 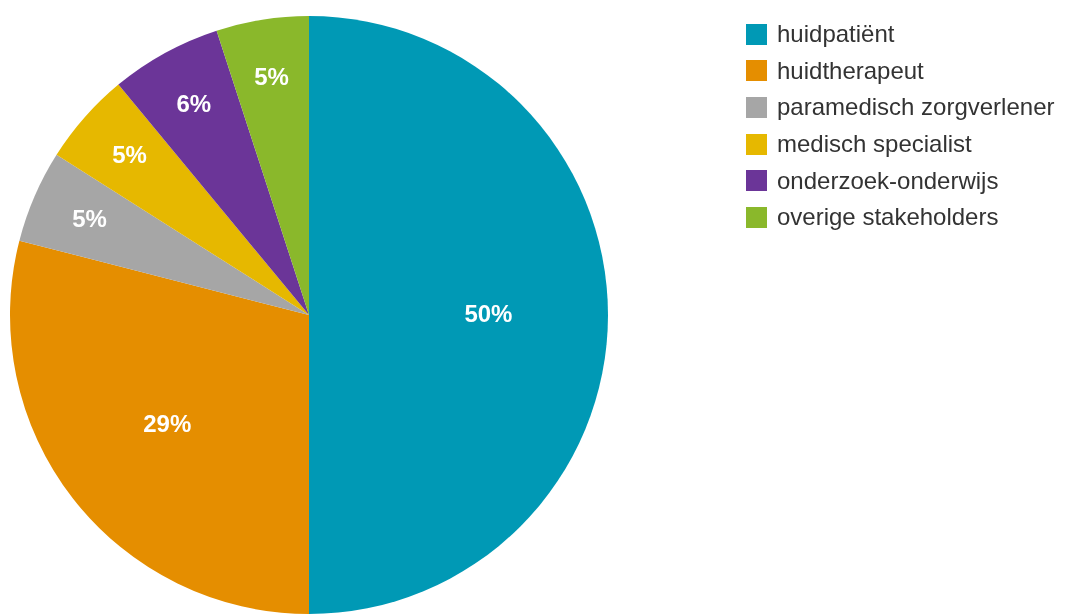 I want to click on data-label: 29%, so click(x=167, y=423).